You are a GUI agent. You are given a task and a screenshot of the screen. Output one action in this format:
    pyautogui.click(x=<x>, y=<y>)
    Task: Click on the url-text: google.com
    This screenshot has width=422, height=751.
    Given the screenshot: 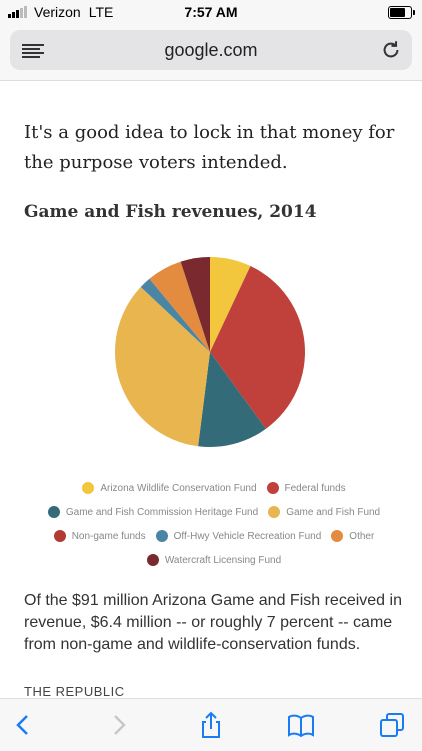 What is the action you would take?
    pyautogui.click(x=211, y=50)
    